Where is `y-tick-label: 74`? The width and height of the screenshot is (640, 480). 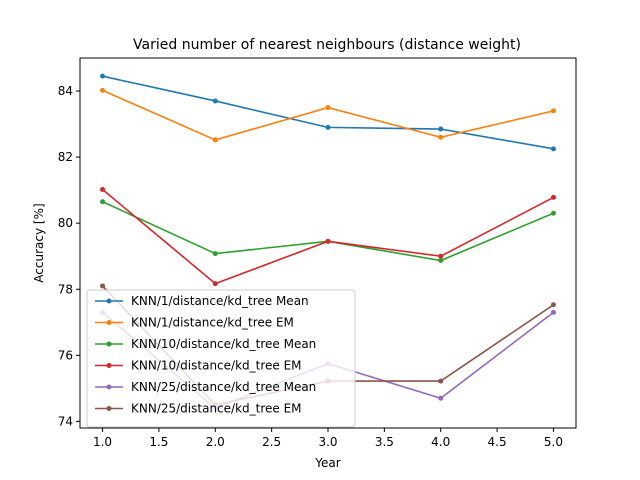
y-tick-label: 74 is located at coordinates (65, 421).